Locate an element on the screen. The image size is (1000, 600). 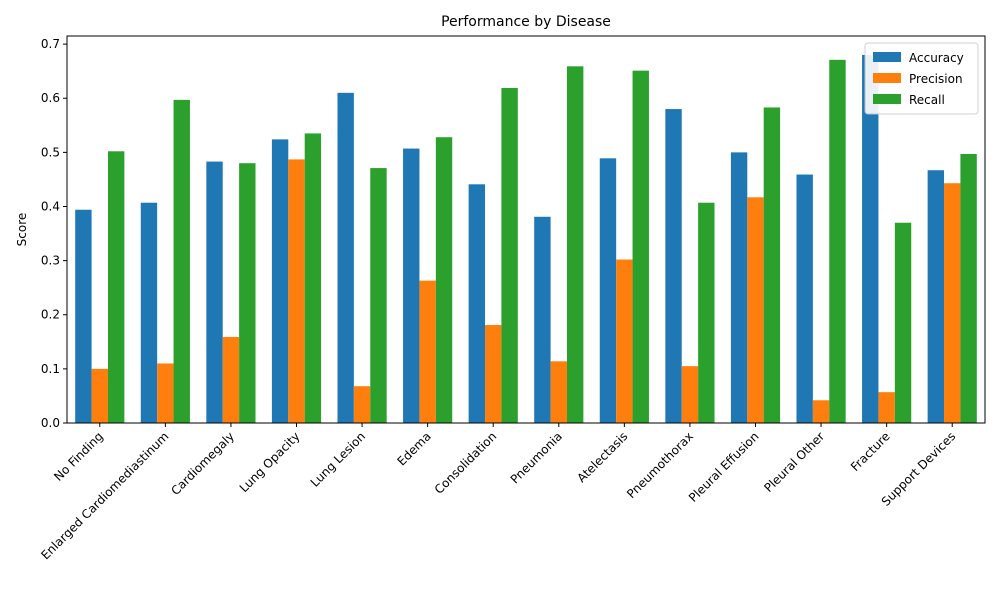
y-tick-label: 0.6 is located at coordinates (50, 98).